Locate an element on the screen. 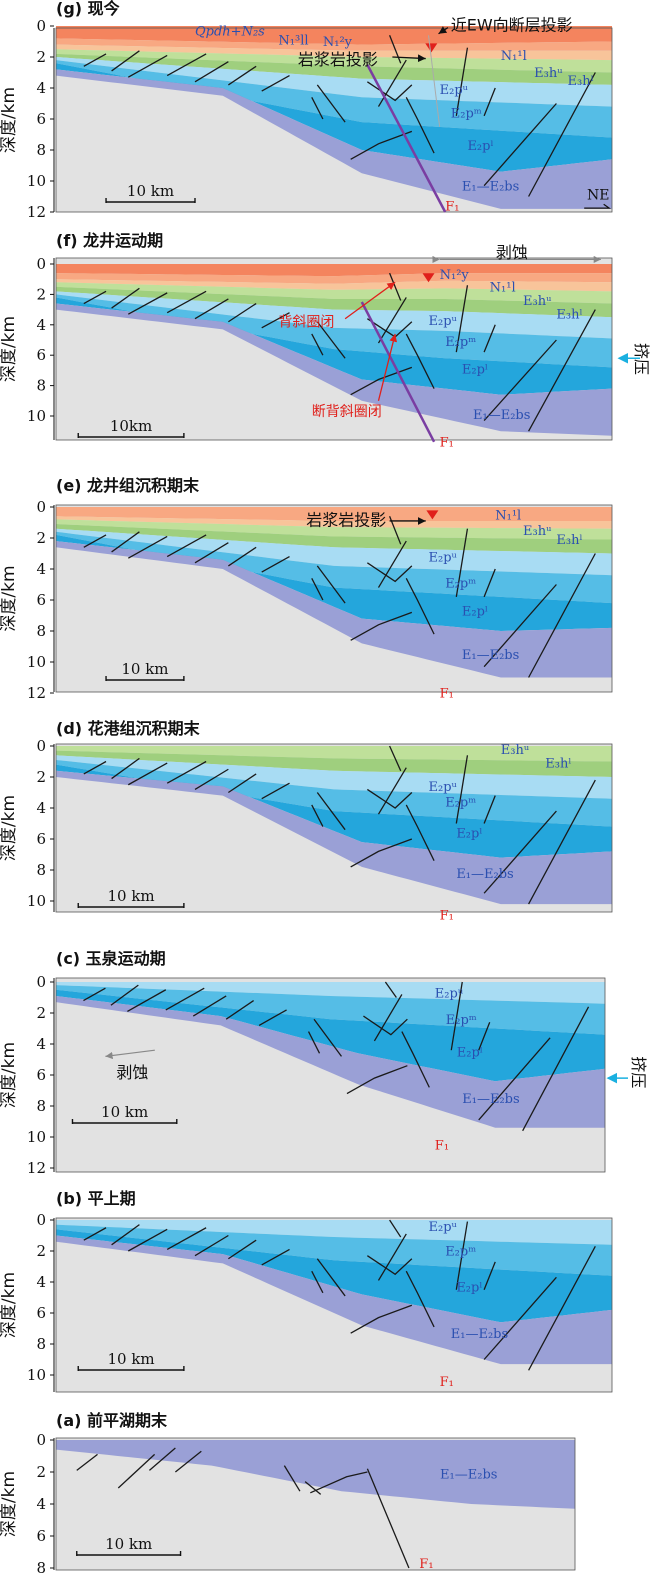 The height and width of the screenshot is (1574, 650). label-n13ll: N₁³ll is located at coordinates (293, 41).